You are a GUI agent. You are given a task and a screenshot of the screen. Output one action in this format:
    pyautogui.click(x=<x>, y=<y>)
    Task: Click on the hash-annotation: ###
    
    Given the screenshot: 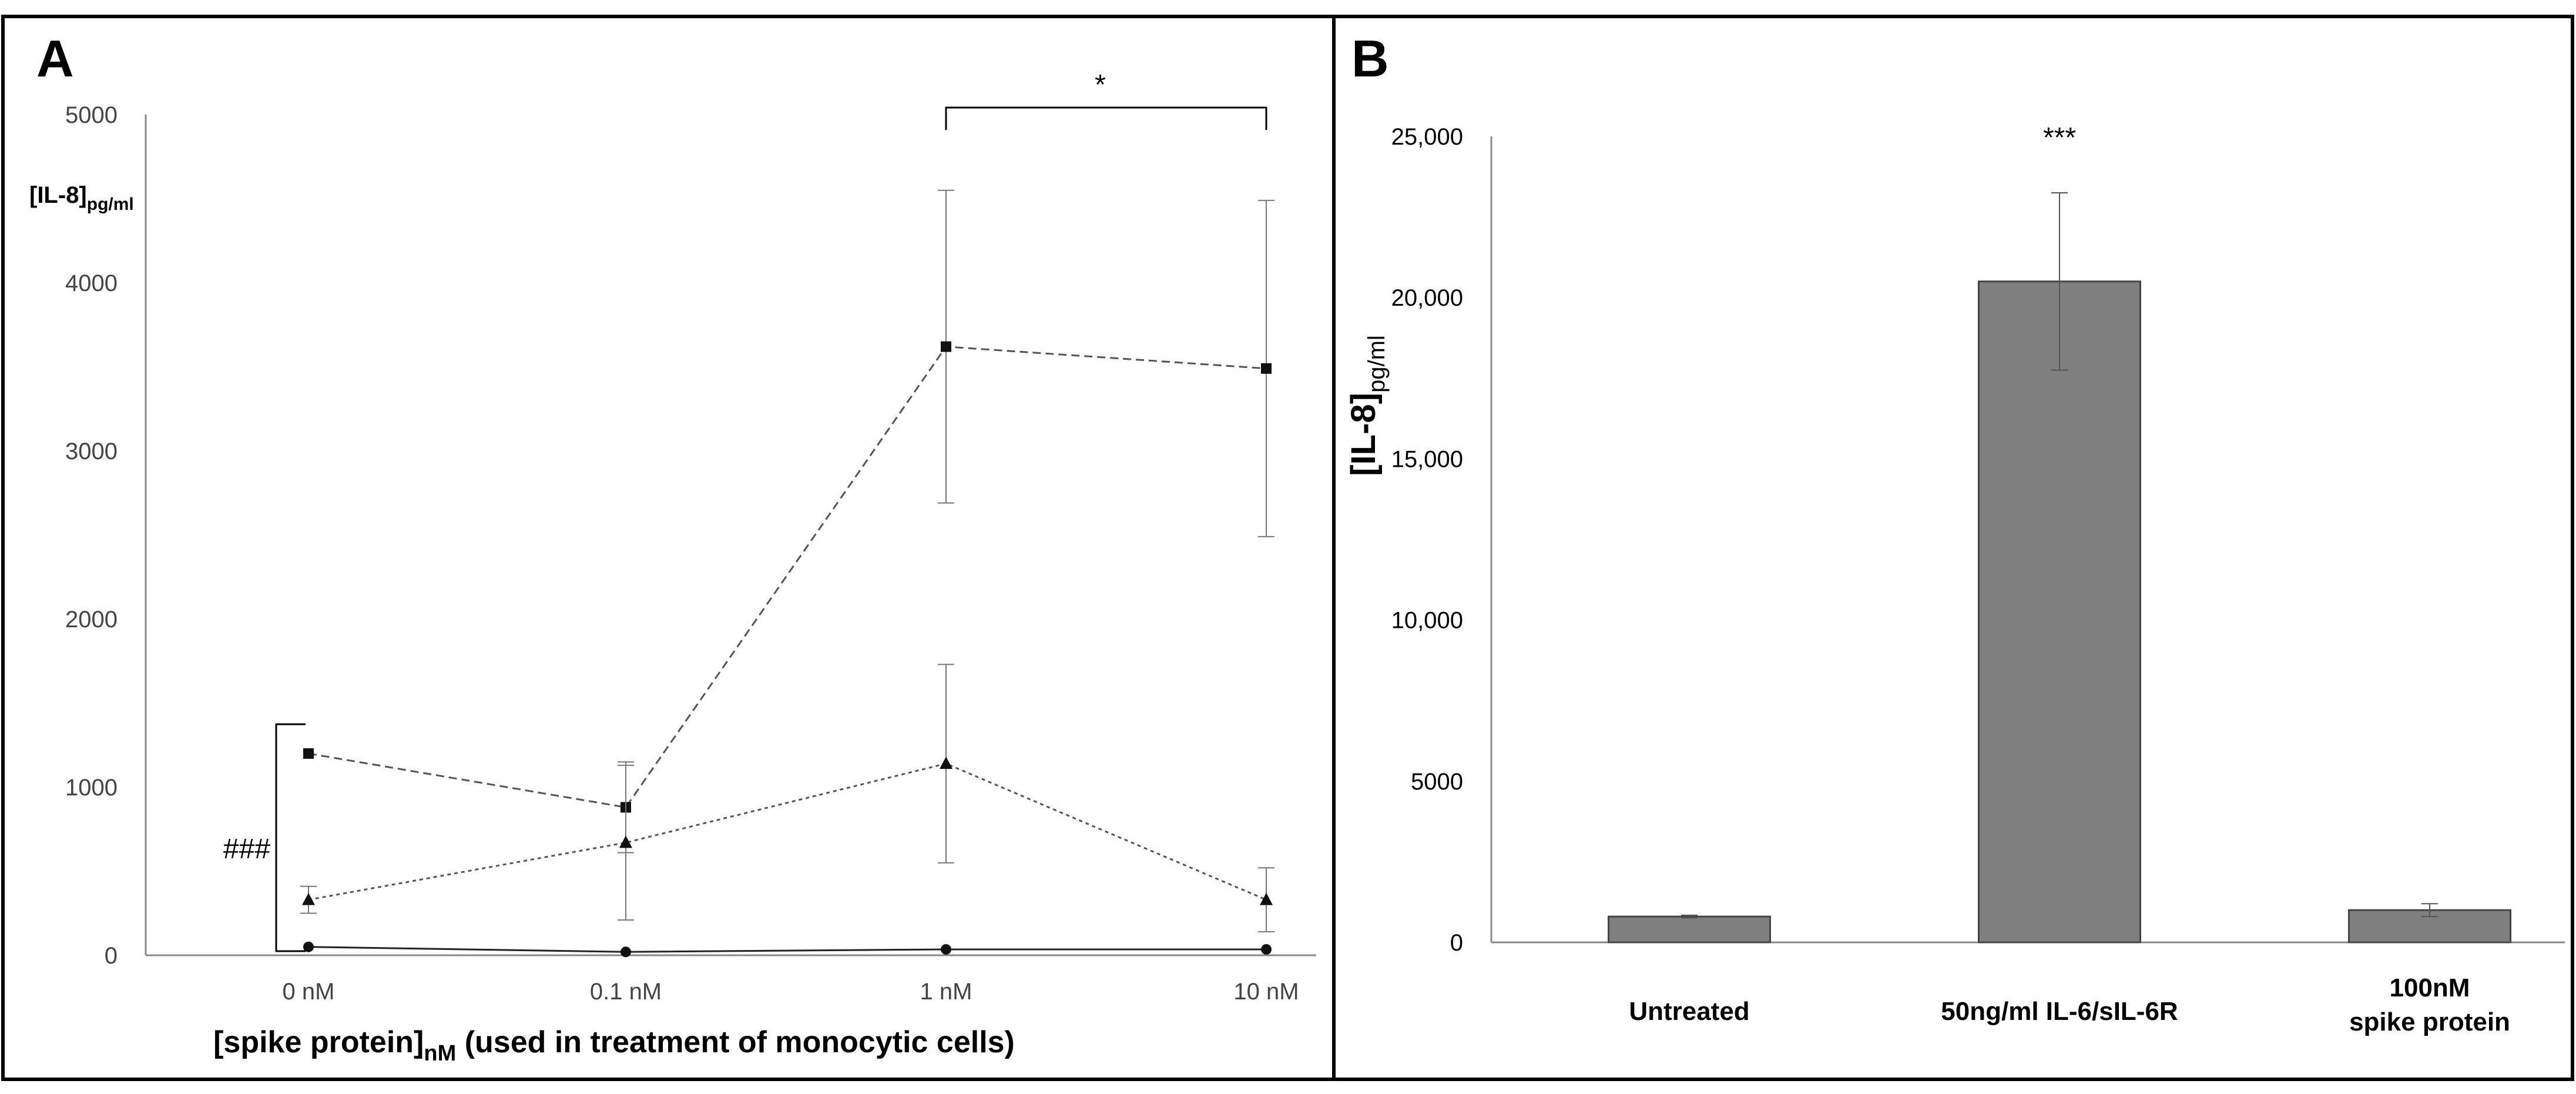 What is the action you would take?
    pyautogui.click(x=247, y=850)
    